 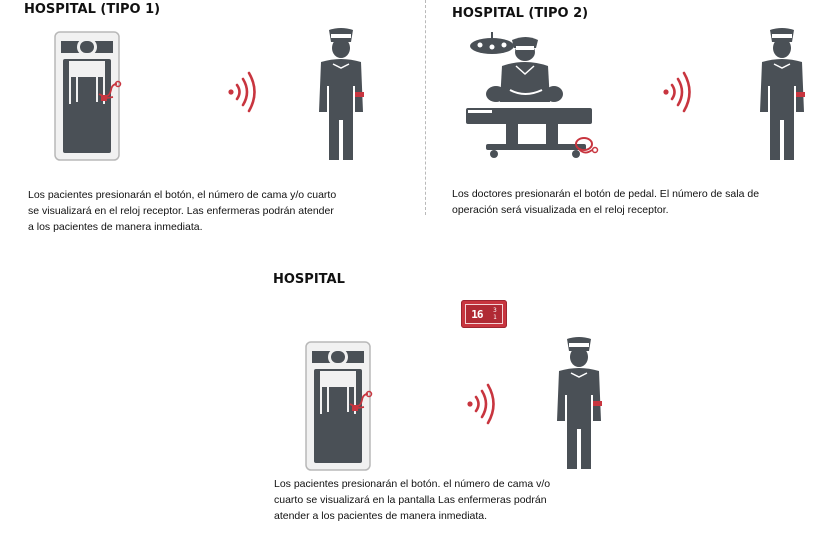 I want to click on receiver-display-screen: 16 3 1, so click(x=484, y=314).